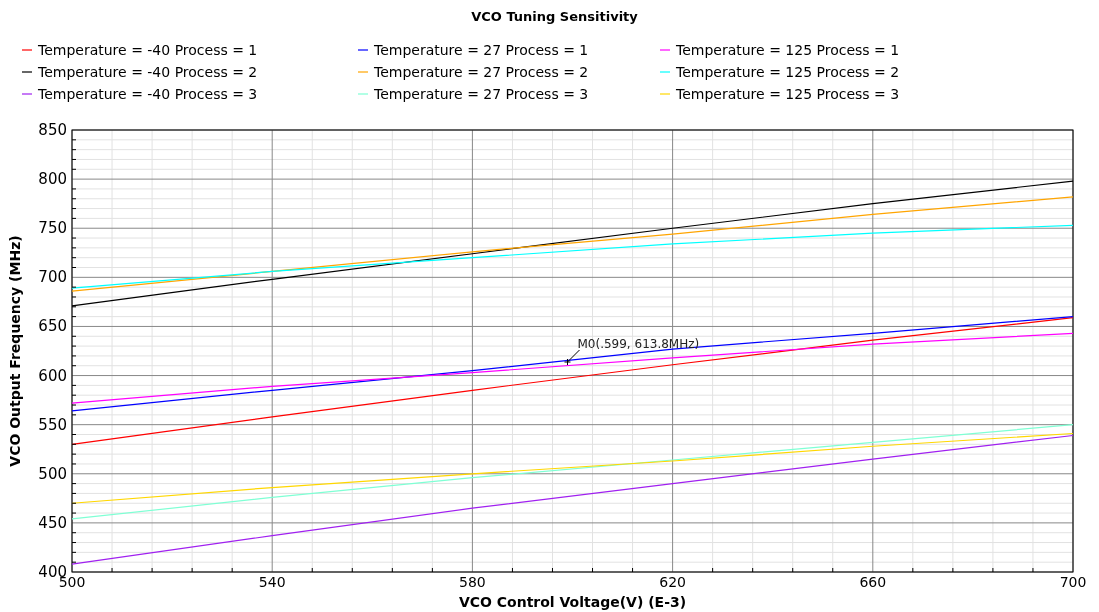 This screenshot has height=612, width=1099. I want to click on legend-label: Temperature = 125 Process = 3, so click(787, 94).